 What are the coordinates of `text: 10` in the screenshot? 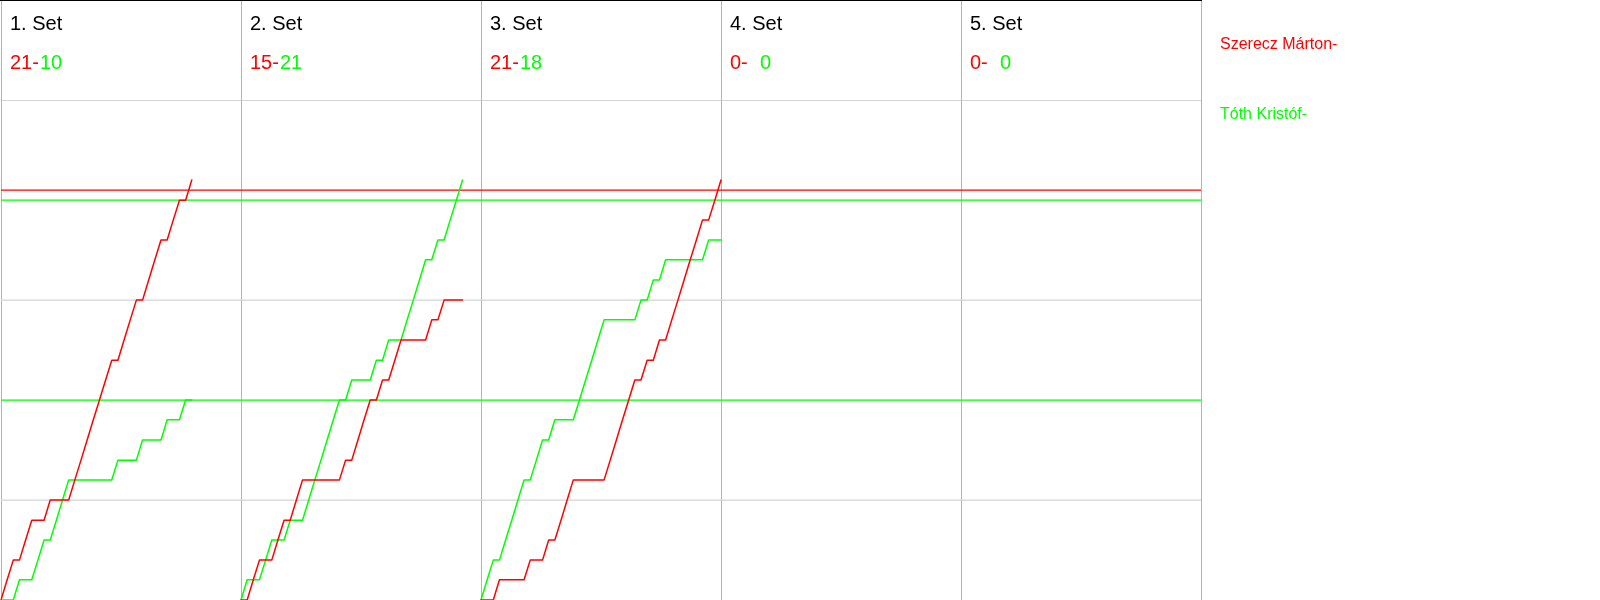 It's located at (51, 62).